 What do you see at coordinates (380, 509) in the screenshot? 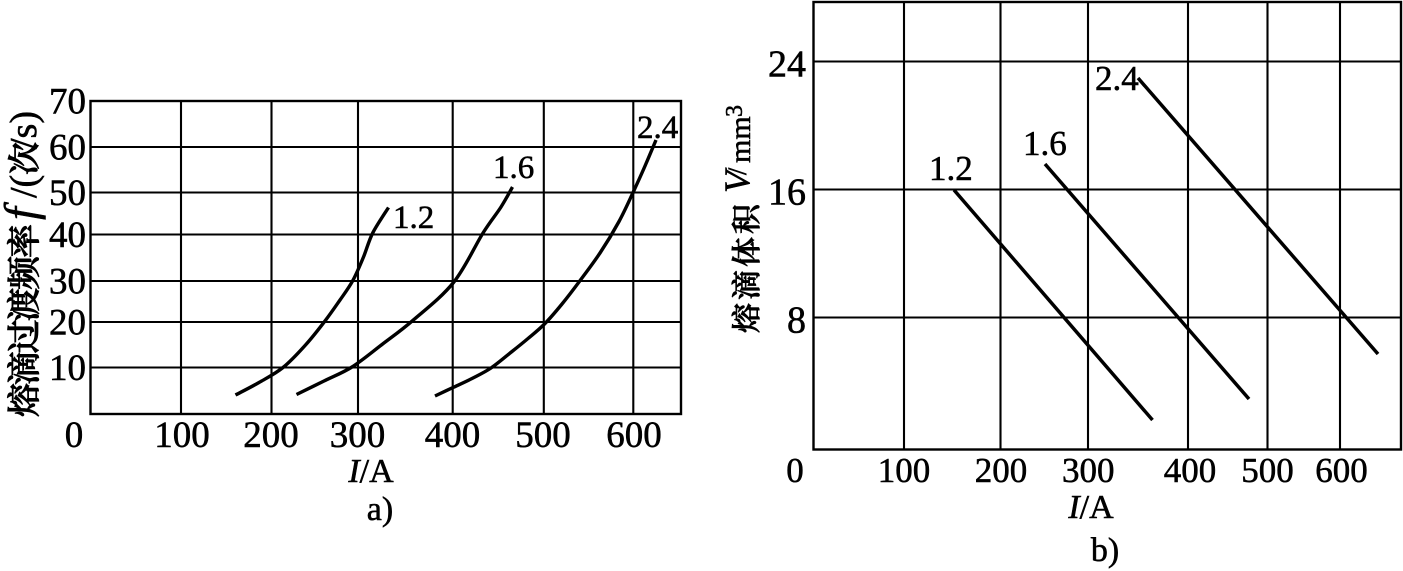
I see `svg-text: a)` at bounding box center [380, 509].